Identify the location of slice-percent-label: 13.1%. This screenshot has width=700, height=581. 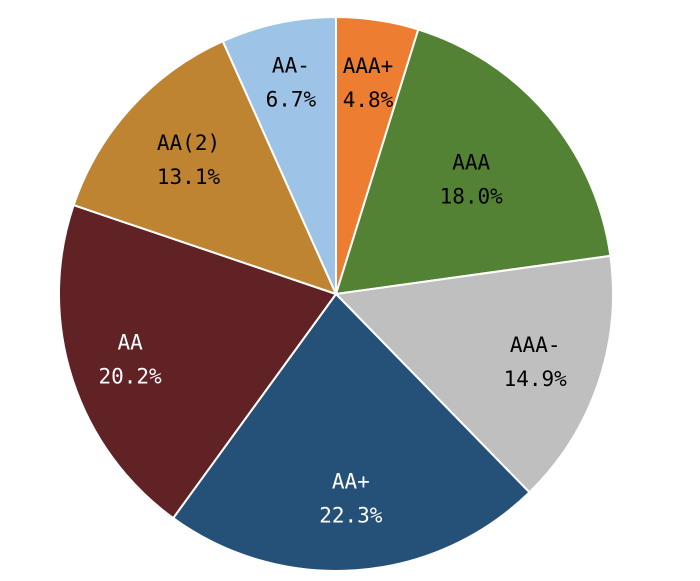
(189, 177).